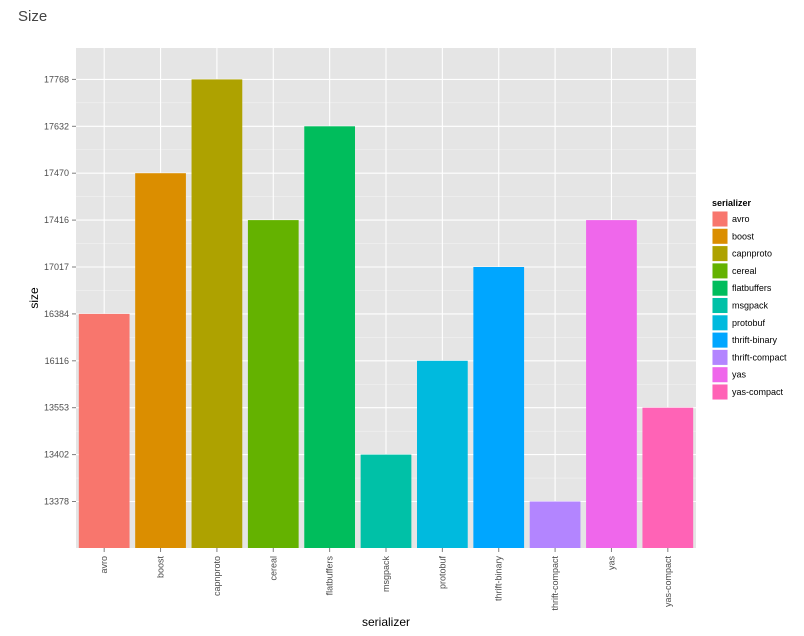 Image resolution: width=804 pixels, height=636 pixels. I want to click on x-tick-label: avro, so click(104, 565).